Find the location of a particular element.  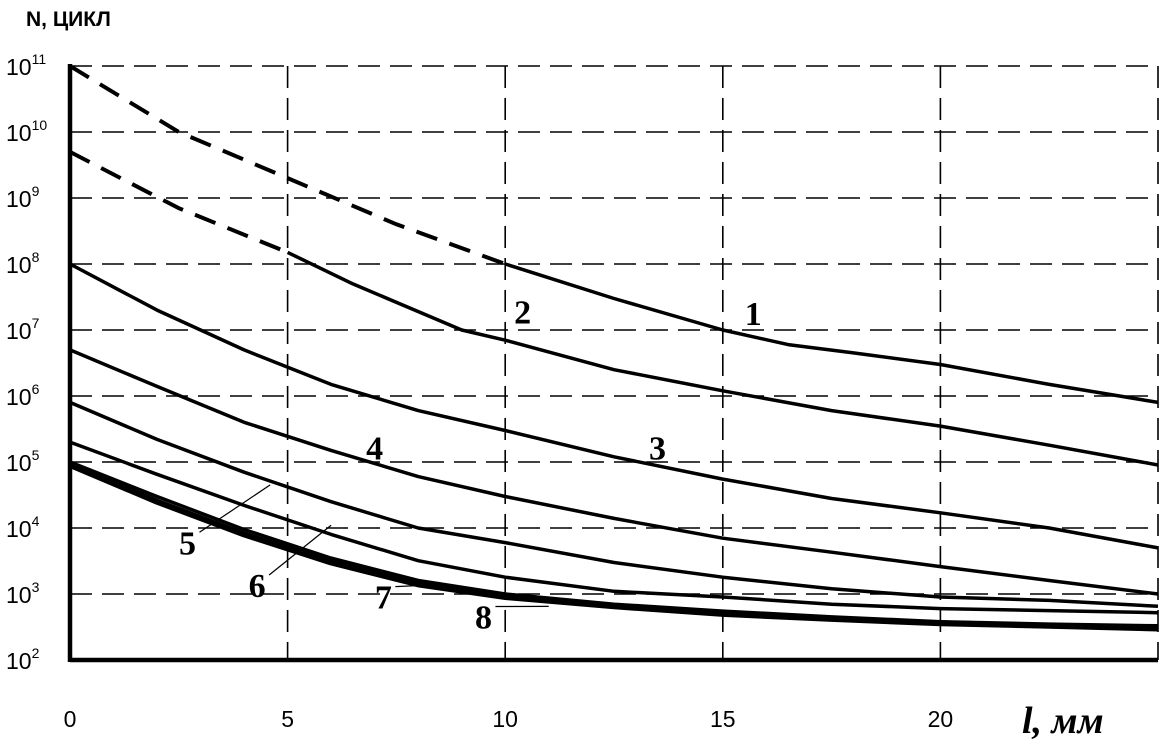

x-axis-label: l, мм is located at coordinates (1063, 721).